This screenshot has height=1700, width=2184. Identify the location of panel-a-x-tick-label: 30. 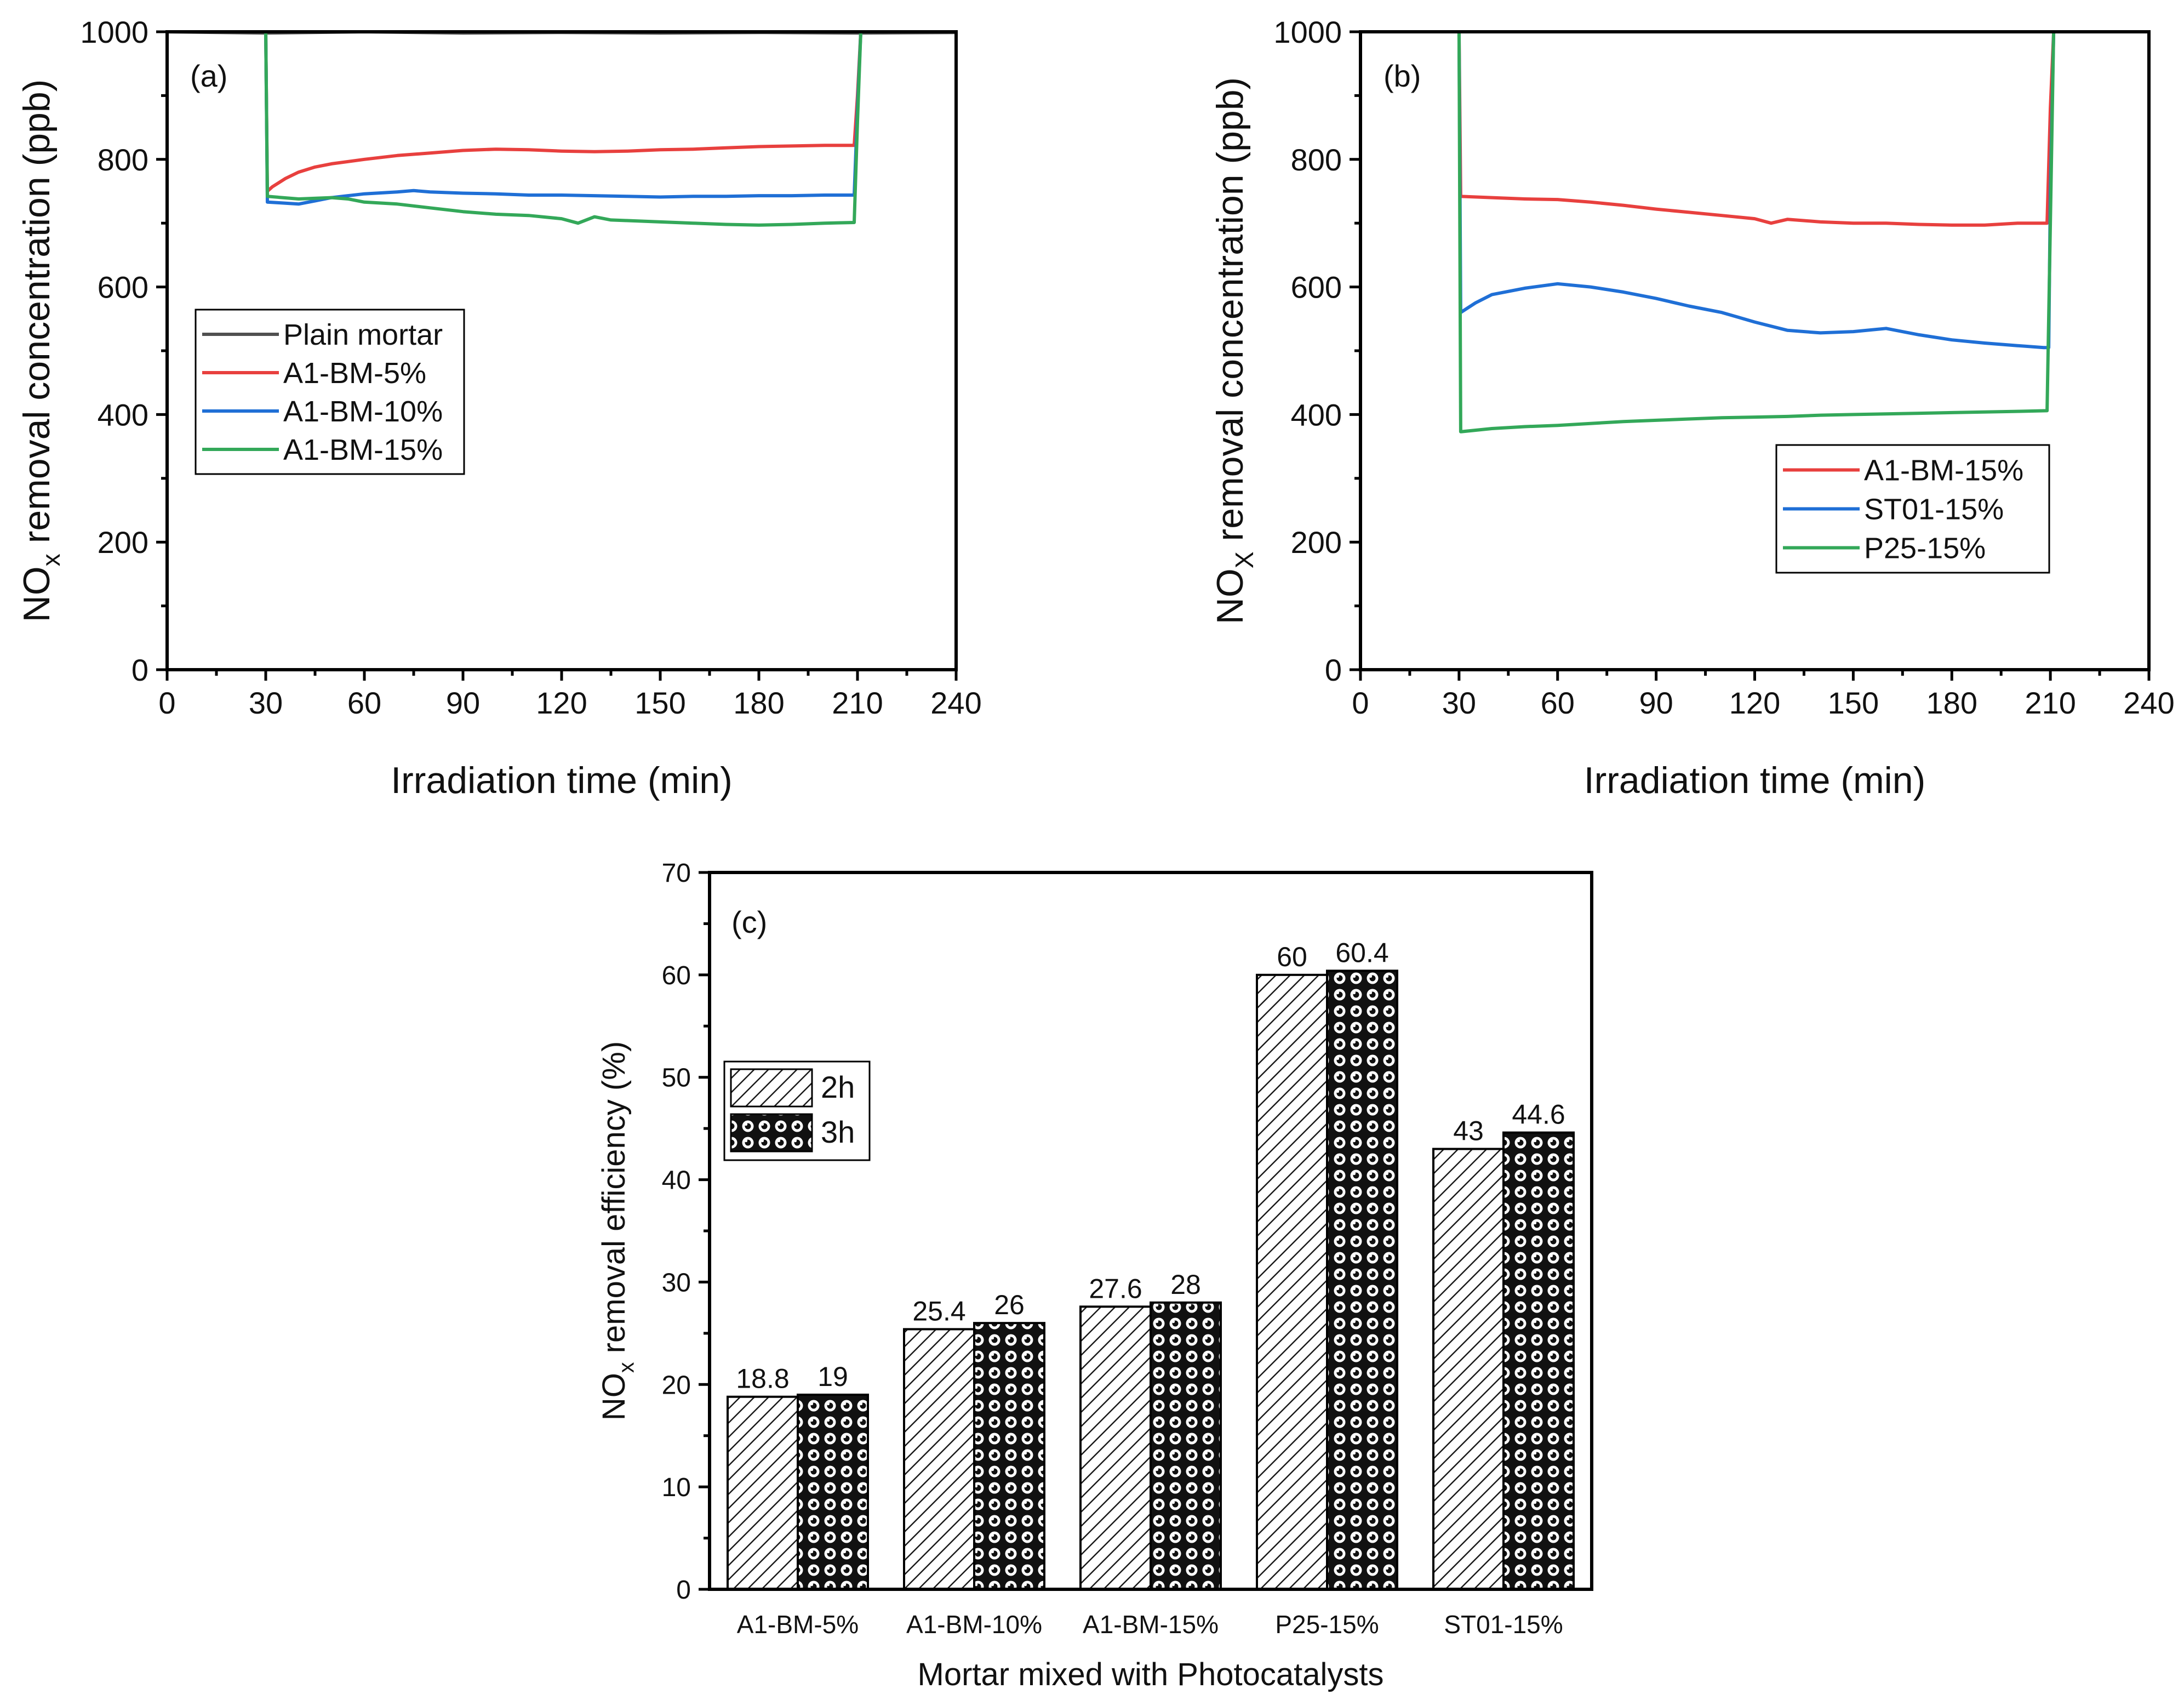
(266, 703).